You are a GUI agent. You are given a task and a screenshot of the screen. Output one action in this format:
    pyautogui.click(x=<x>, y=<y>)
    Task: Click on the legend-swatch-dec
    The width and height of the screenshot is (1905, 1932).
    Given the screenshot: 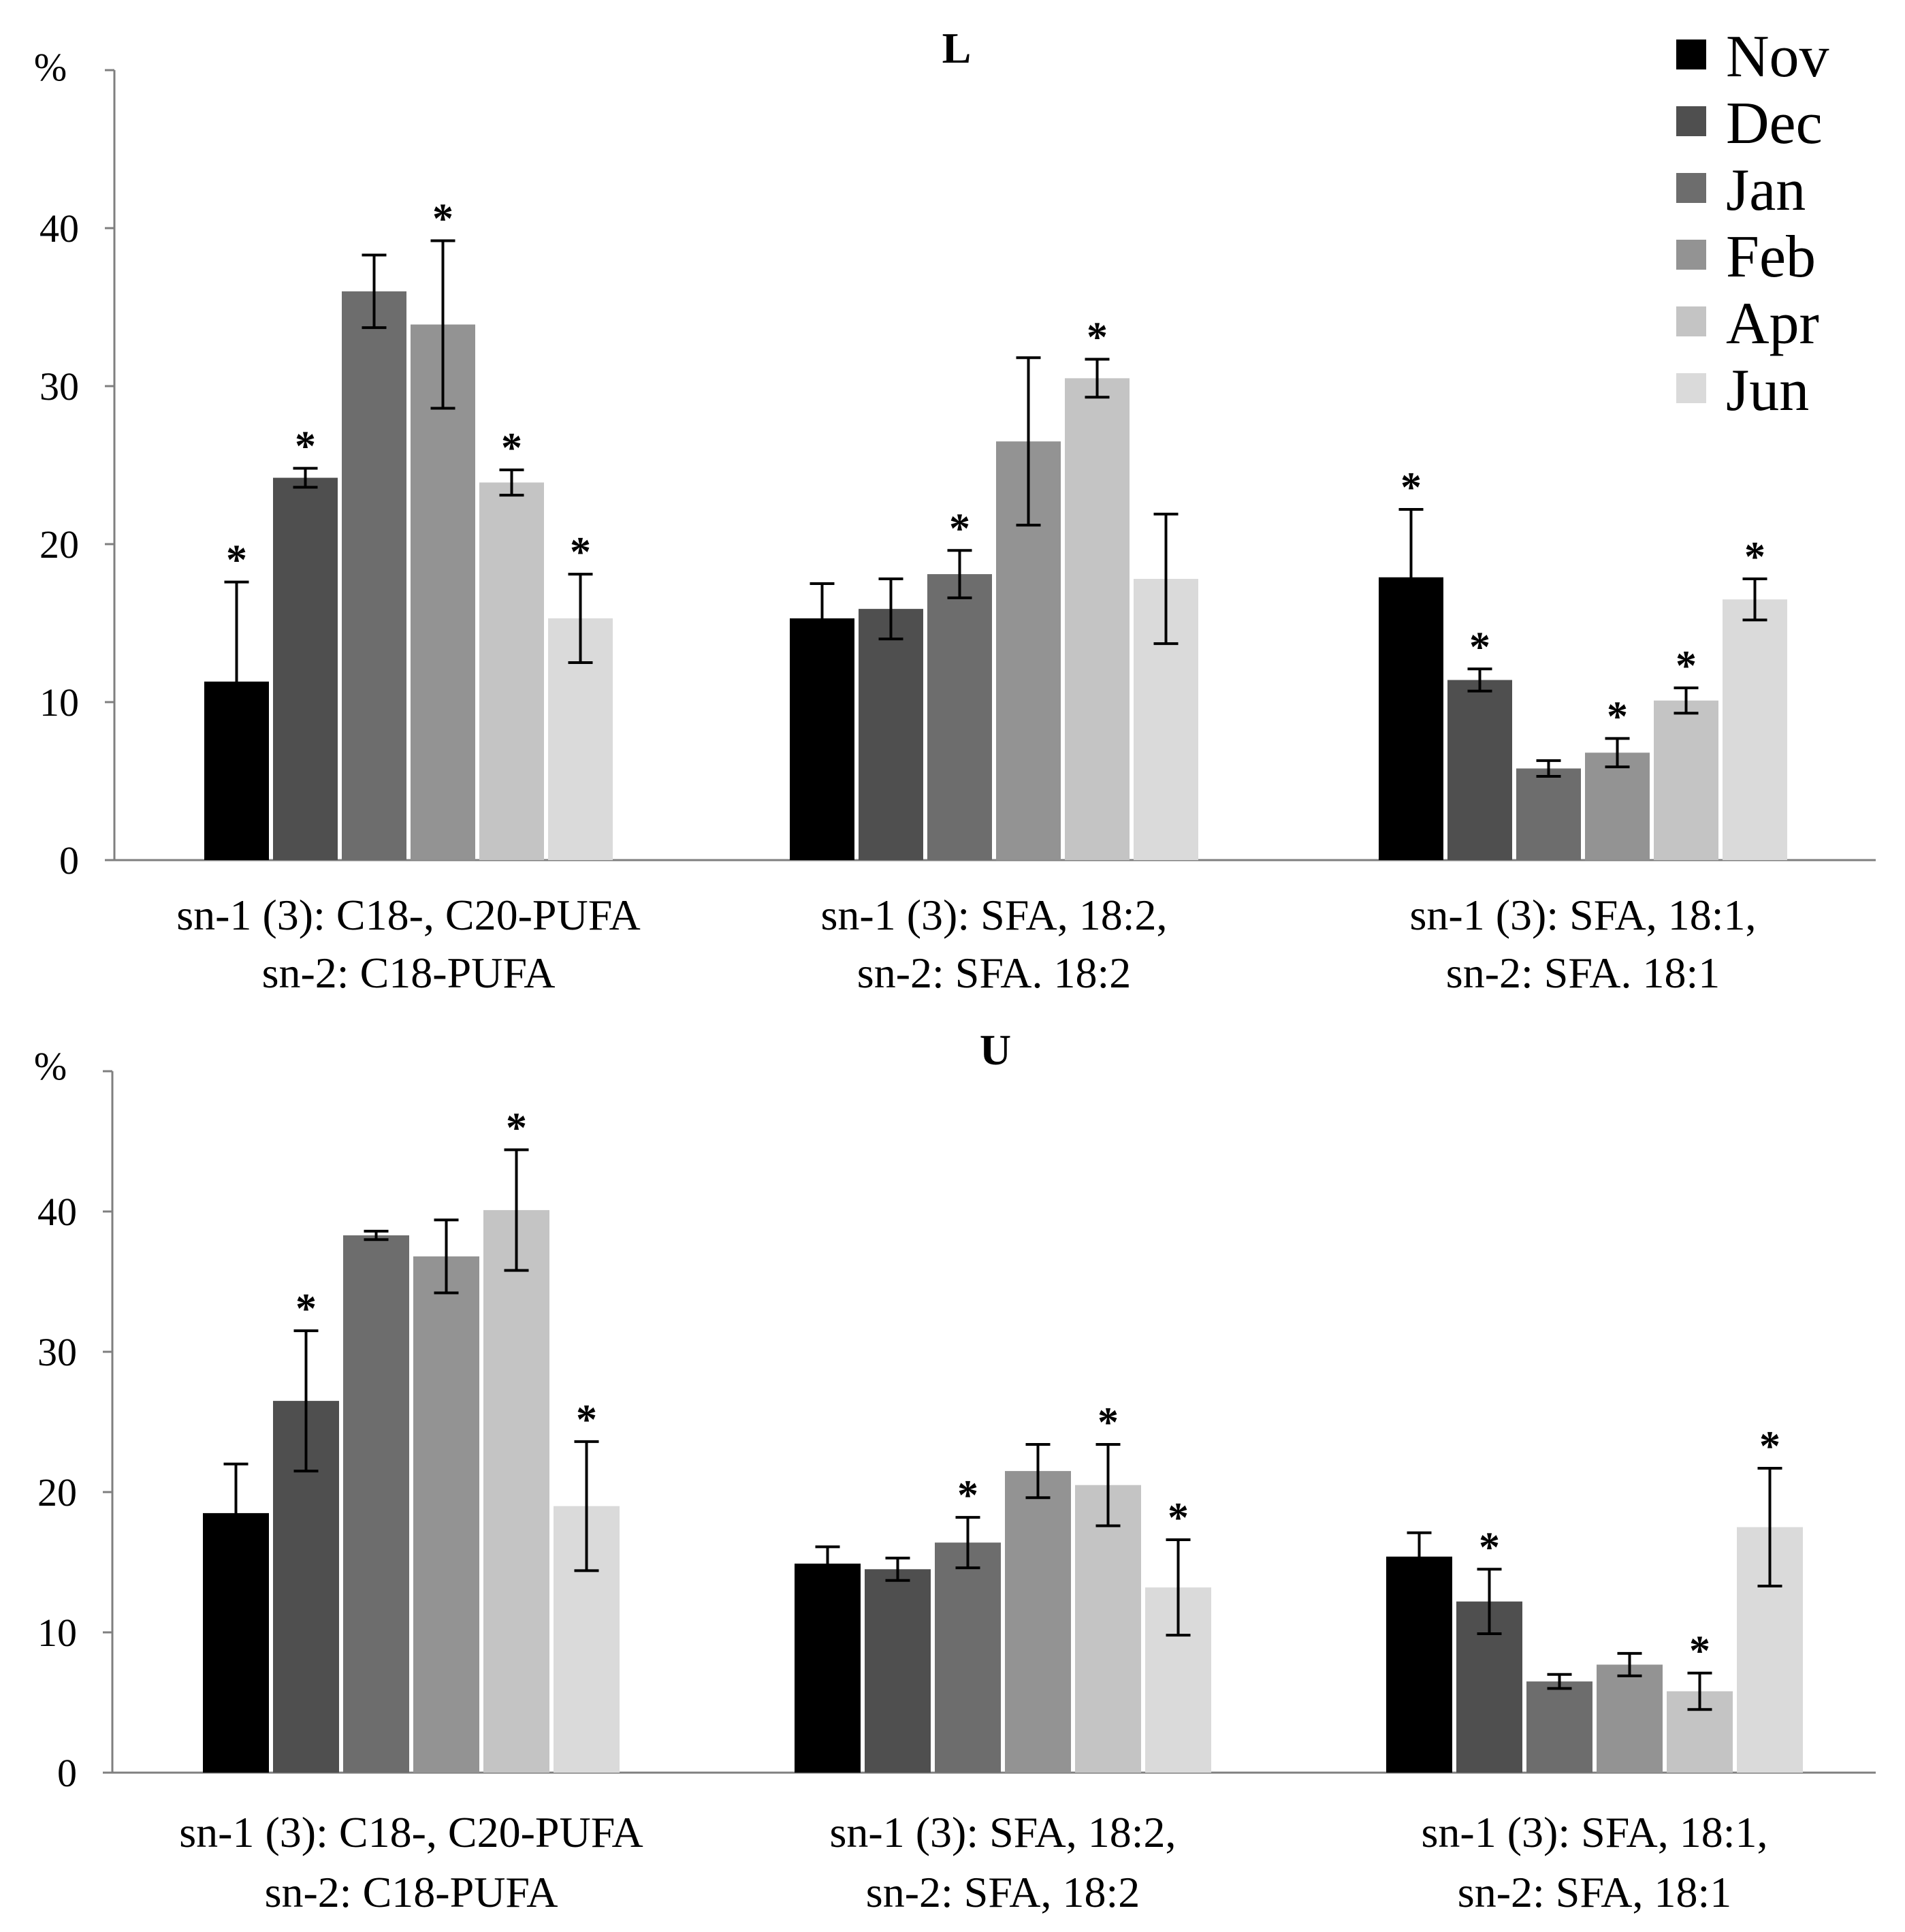 What is the action you would take?
    pyautogui.click(x=1691, y=121)
    